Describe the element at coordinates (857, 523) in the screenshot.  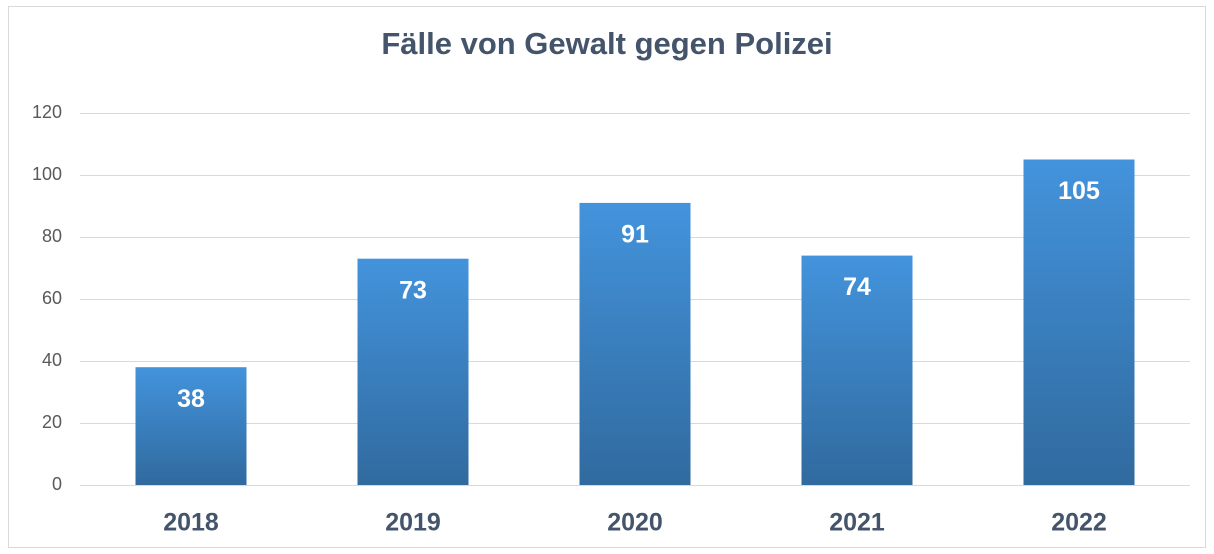
I see `x-tick-label: 2021` at that location.